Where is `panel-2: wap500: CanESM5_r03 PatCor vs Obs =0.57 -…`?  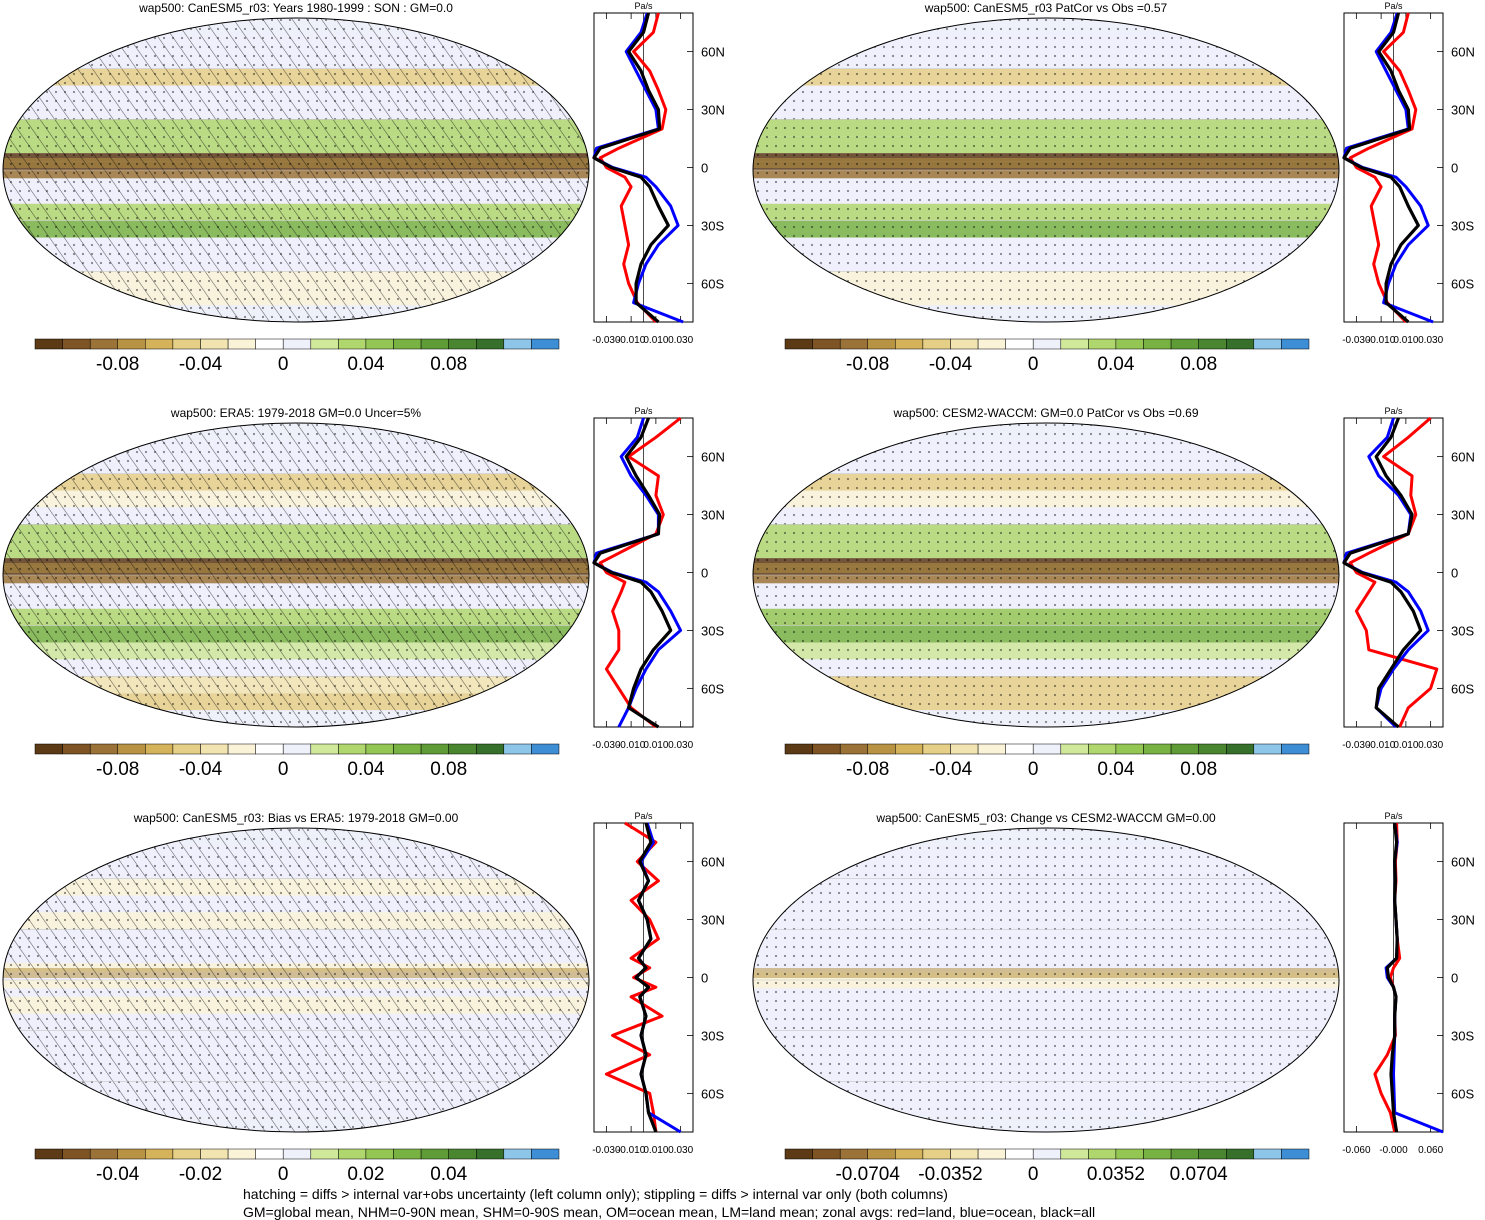
panel-2: wap500: CanESM5_r03 PatCor vs Obs =0.57 -… is located at coordinates (1113, 188).